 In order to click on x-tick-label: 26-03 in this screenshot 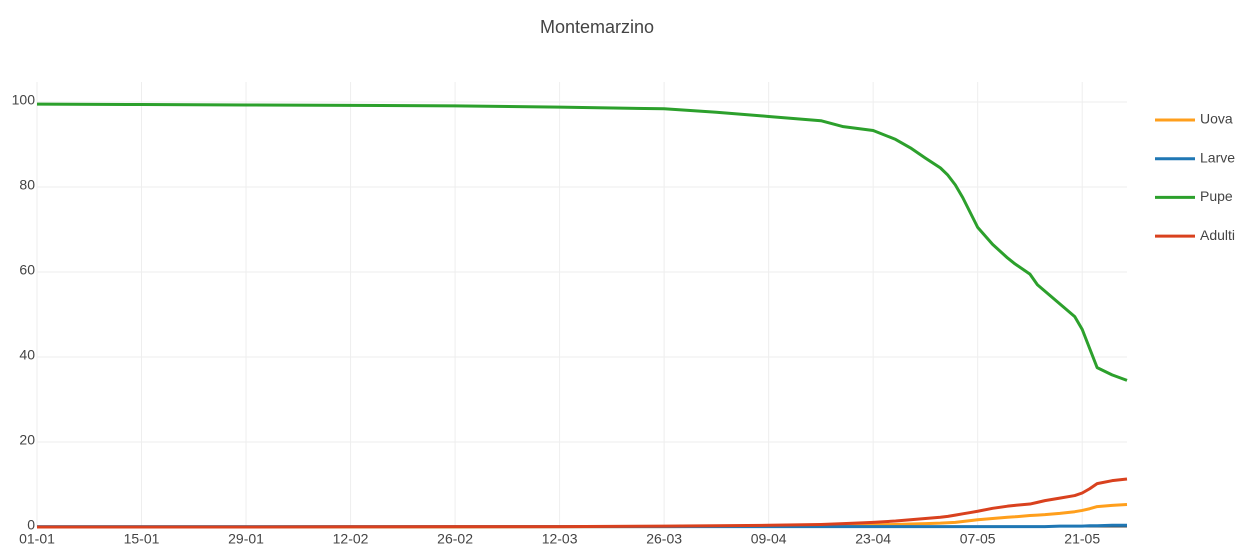, I will do `click(664, 538)`.